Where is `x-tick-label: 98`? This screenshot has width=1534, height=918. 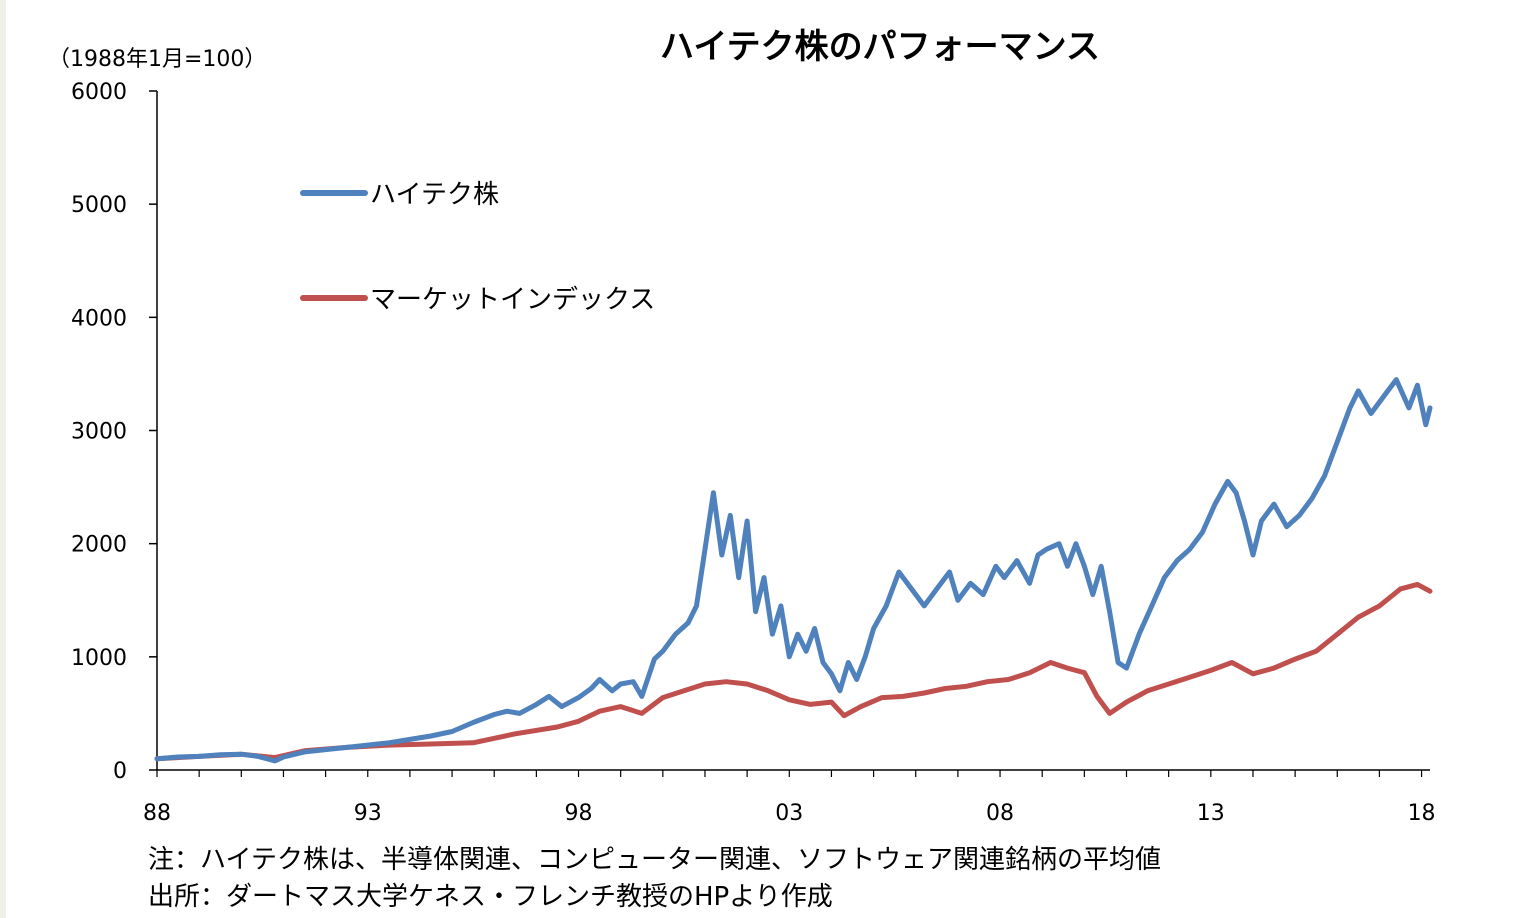
x-tick-label: 98 is located at coordinates (579, 813).